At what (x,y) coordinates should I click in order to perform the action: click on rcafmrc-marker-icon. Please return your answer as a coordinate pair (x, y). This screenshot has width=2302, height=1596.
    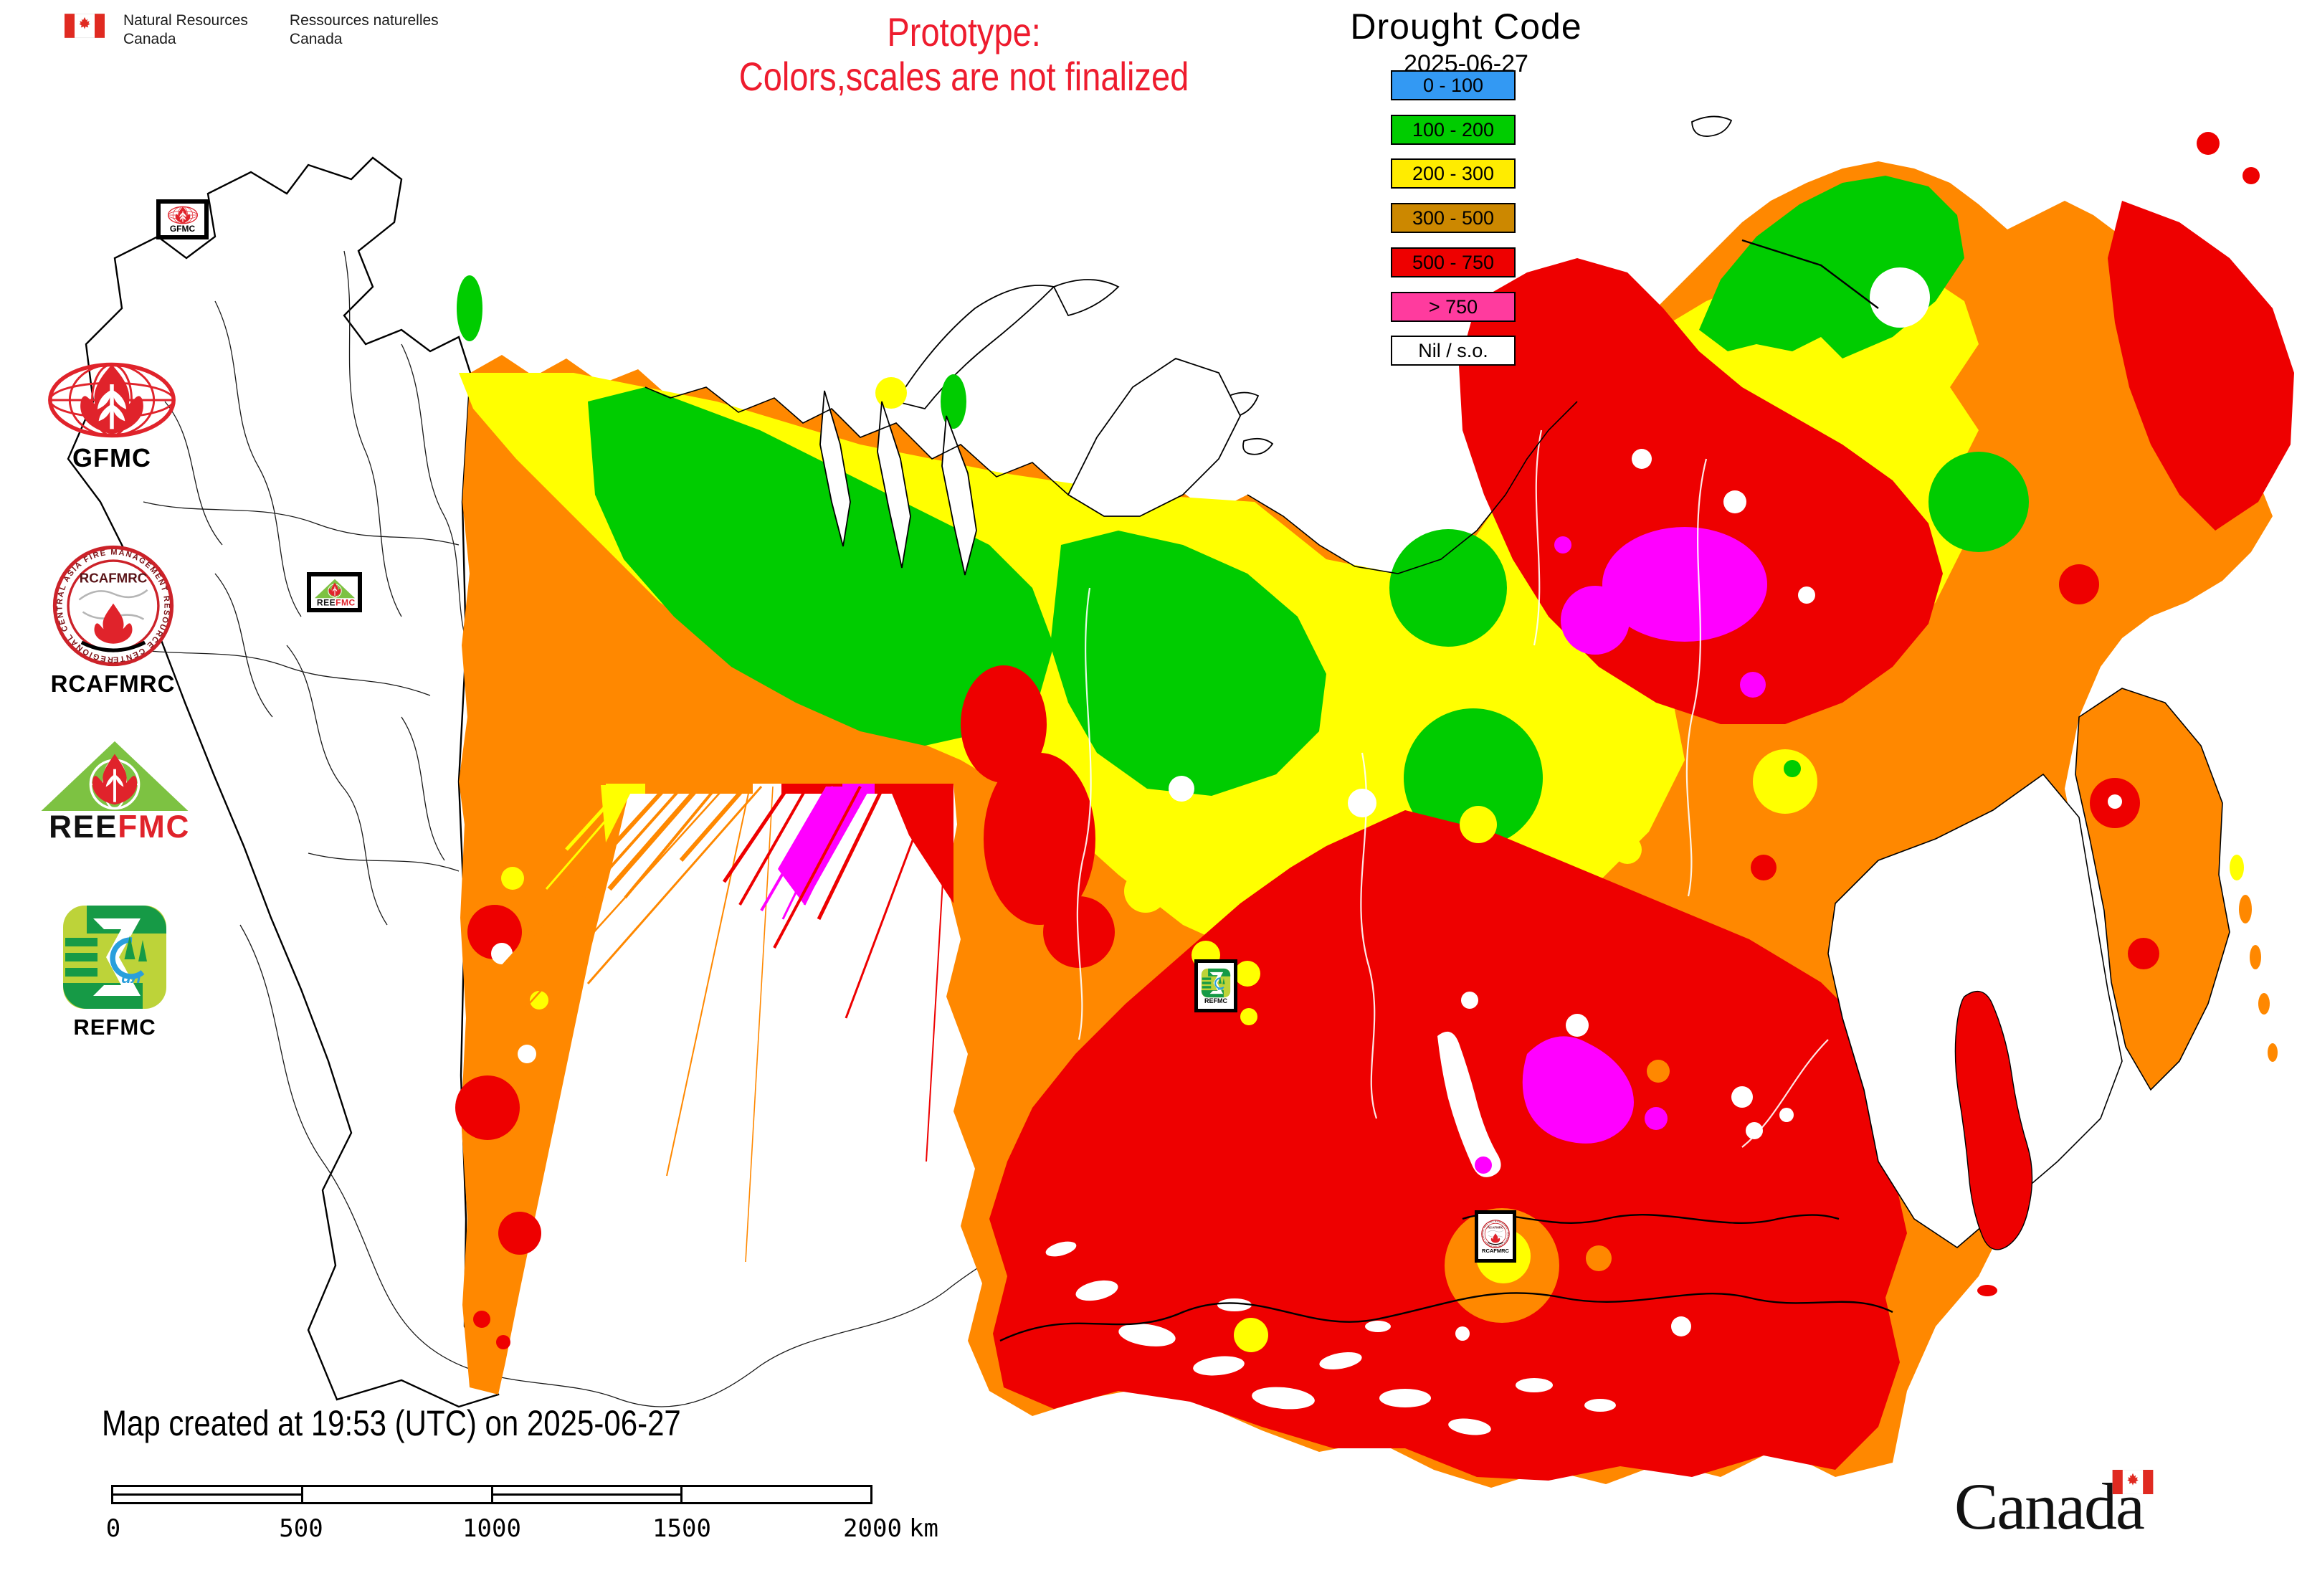
    Looking at the image, I should click on (1496, 1234).